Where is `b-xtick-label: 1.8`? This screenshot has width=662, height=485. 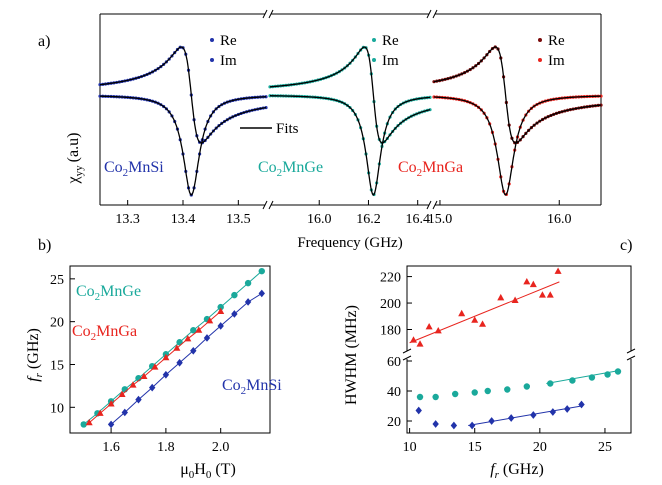 b-xtick-label: 1.8 is located at coordinates (166, 447).